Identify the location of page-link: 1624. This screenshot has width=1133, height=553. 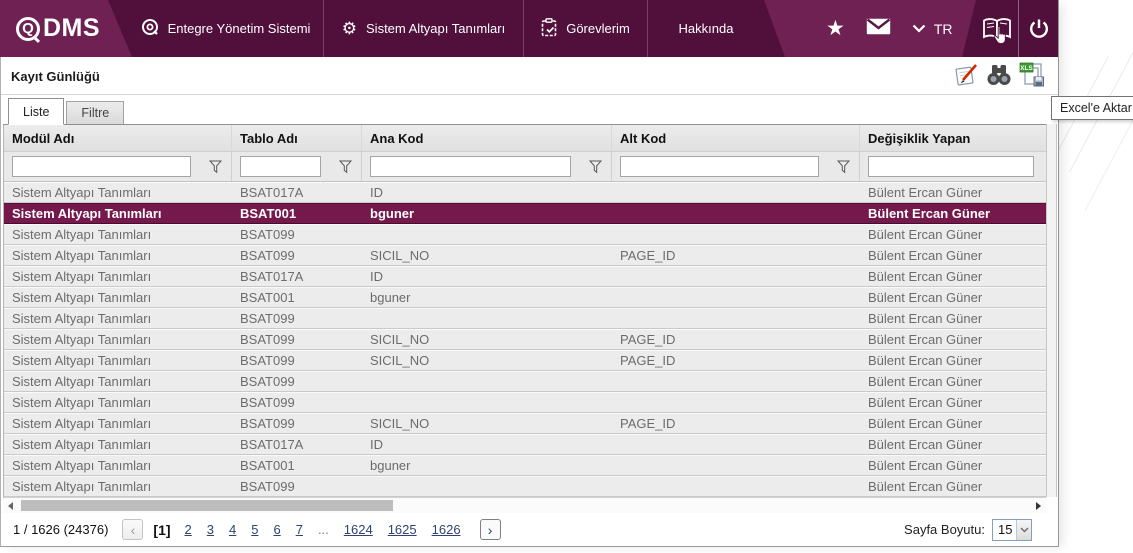
(358, 529).